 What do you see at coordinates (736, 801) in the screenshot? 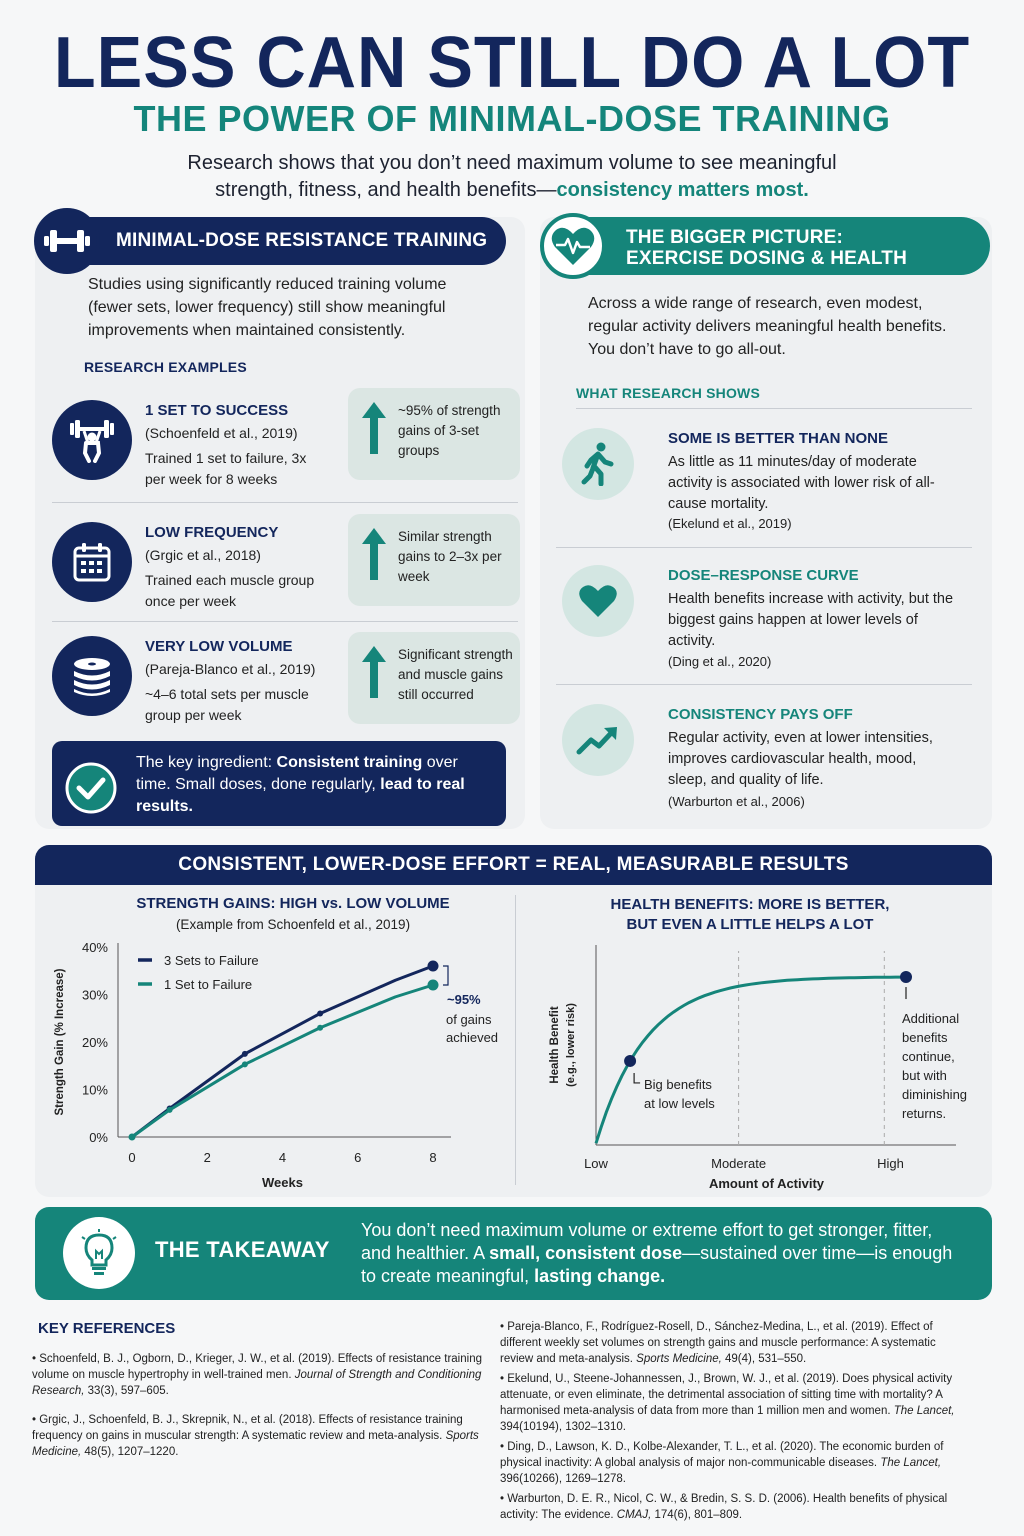
I see `research-item-citation: (Warburton et al., 2006)` at bounding box center [736, 801].